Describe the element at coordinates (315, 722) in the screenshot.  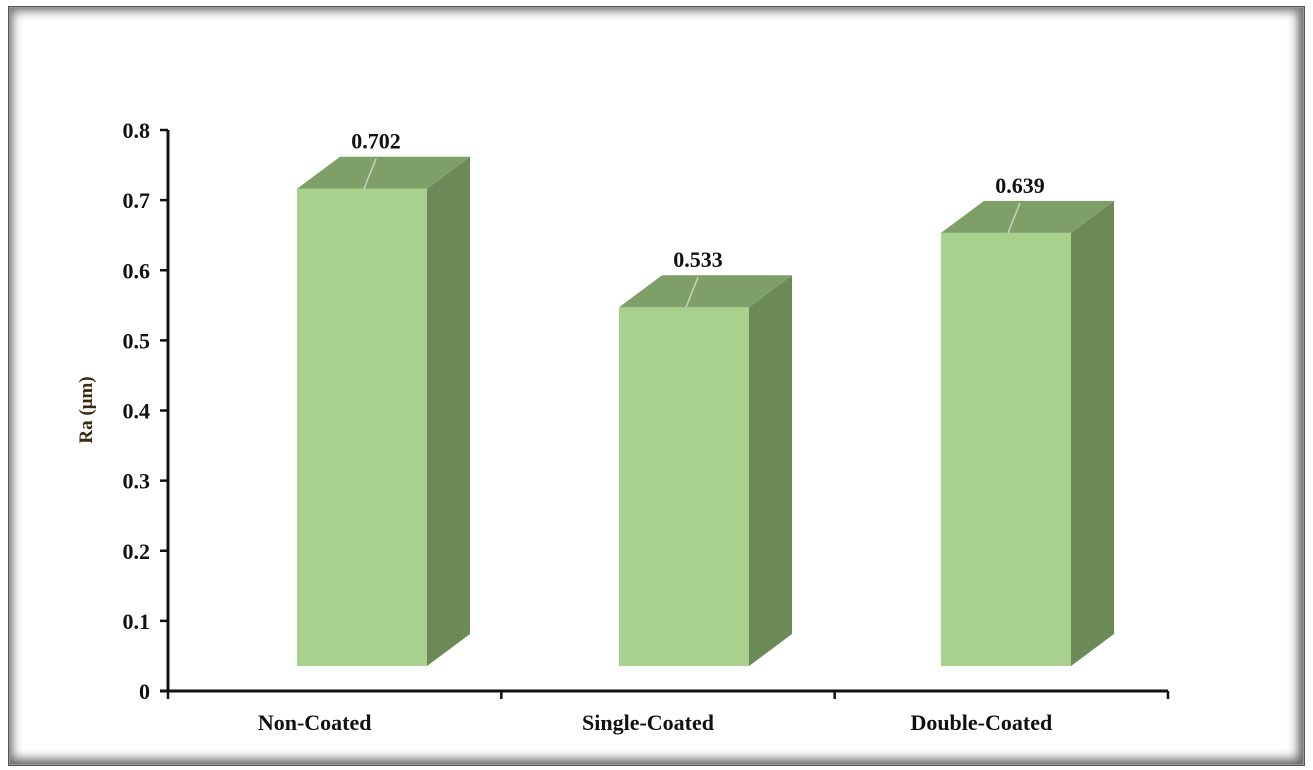
I see `x-category-label: Non-Coated` at that location.